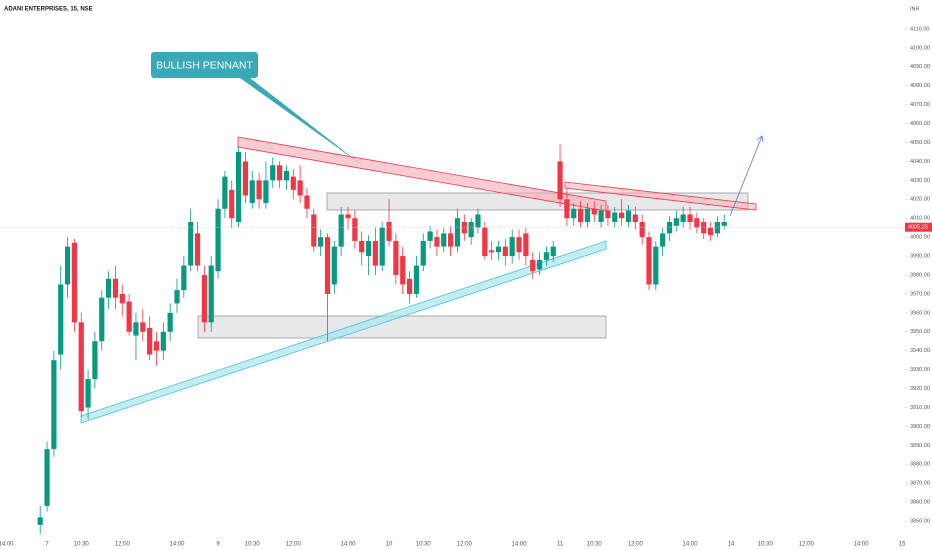  Describe the element at coordinates (920, 408) in the screenshot. I see `y-tick-label: 3910.00` at that location.